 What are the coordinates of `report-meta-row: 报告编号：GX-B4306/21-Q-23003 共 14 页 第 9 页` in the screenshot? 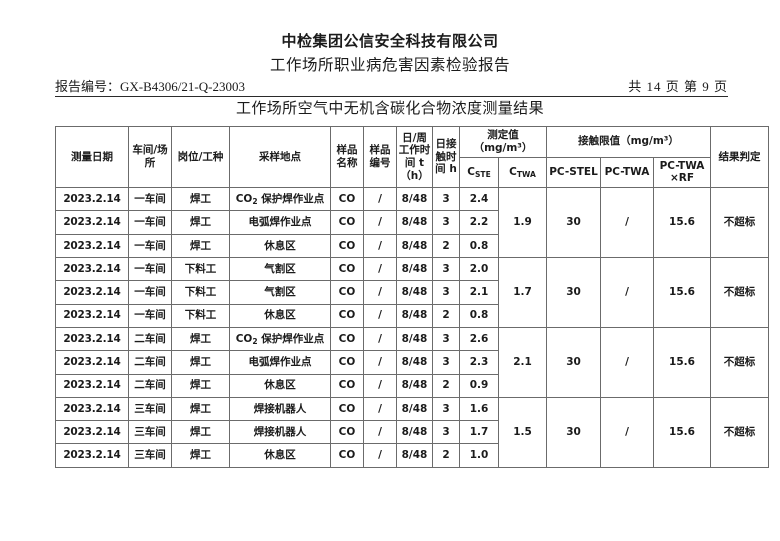 It's located at (391, 86).